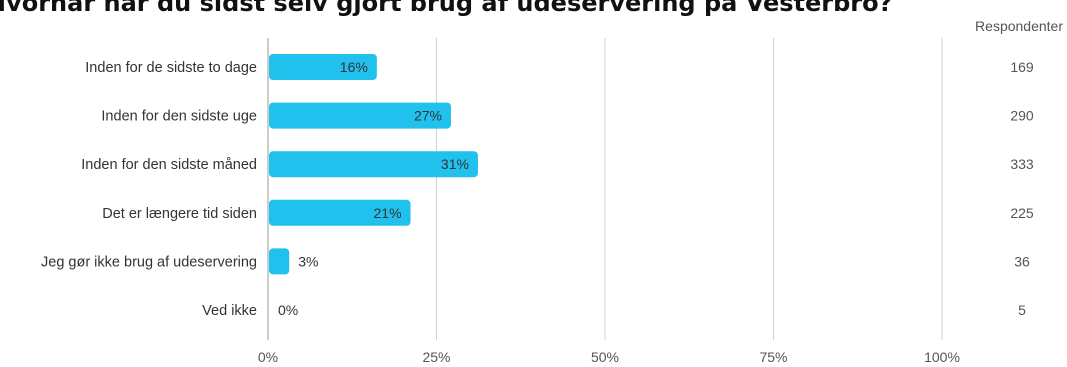  What do you see at coordinates (308, 261) in the screenshot?
I see `bar-value-label: 3%` at bounding box center [308, 261].